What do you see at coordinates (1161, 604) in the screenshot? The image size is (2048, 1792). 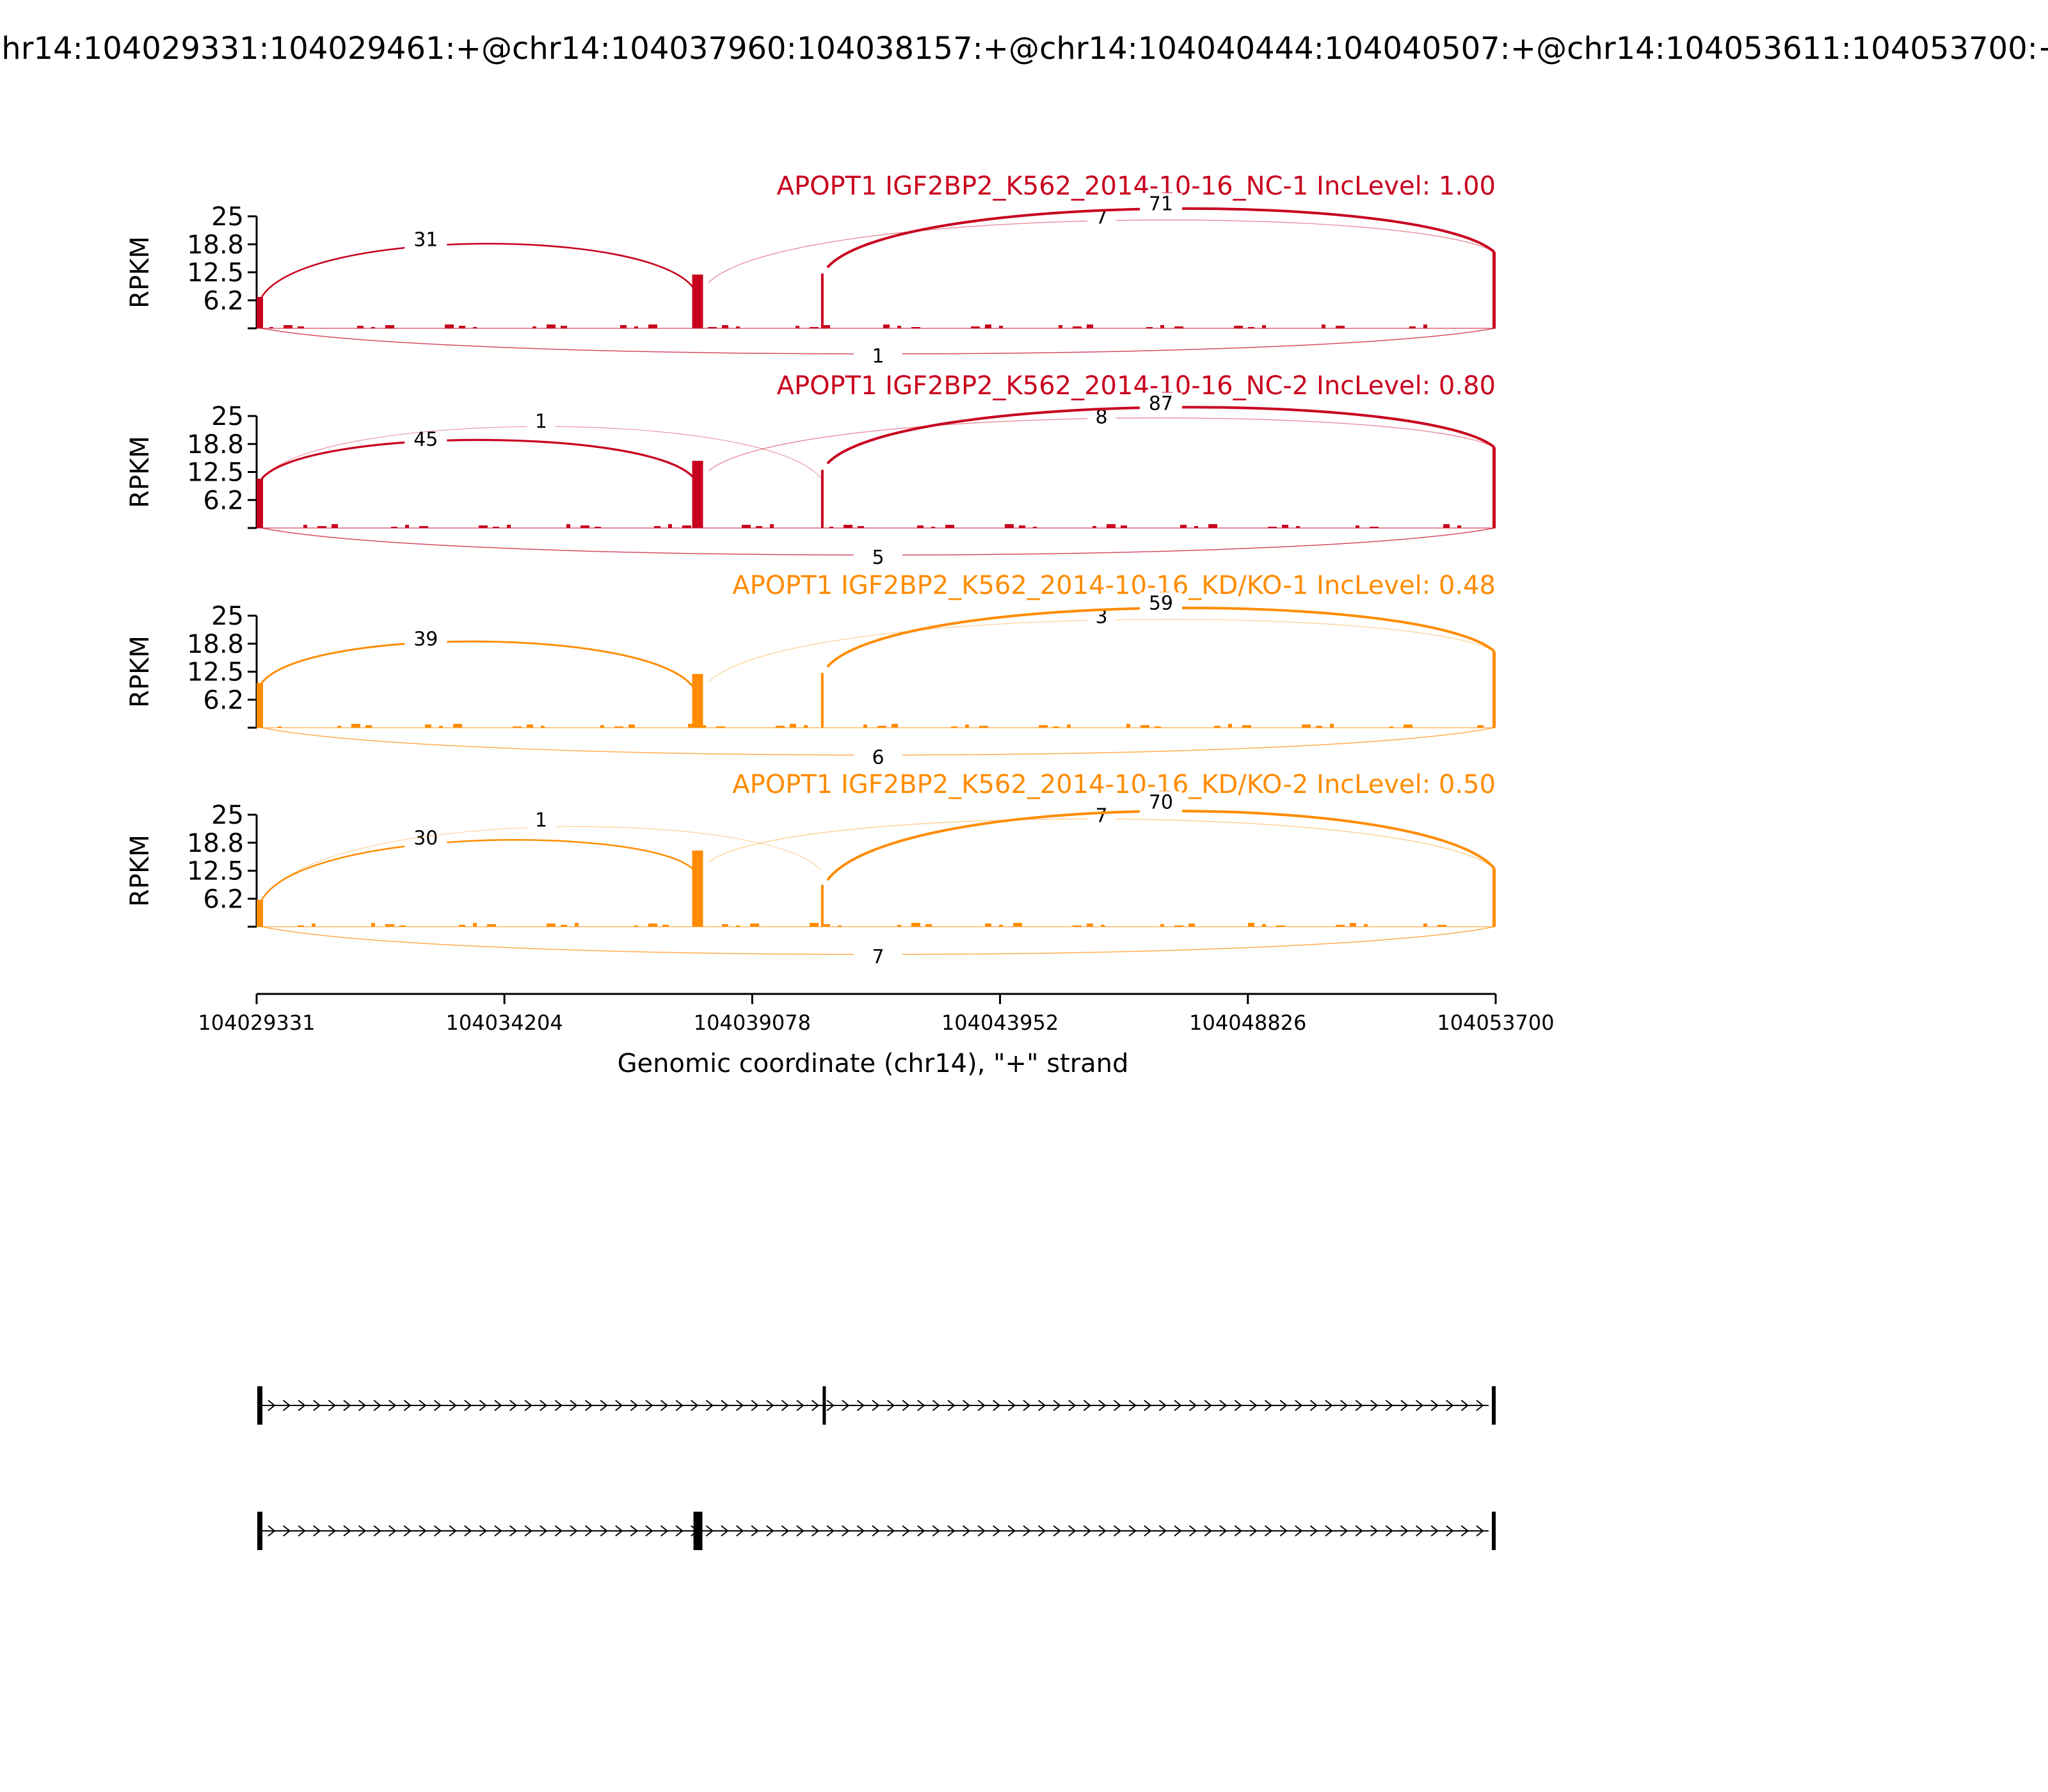 I see `junction-count: 59` at bounding box center [1161, 604].